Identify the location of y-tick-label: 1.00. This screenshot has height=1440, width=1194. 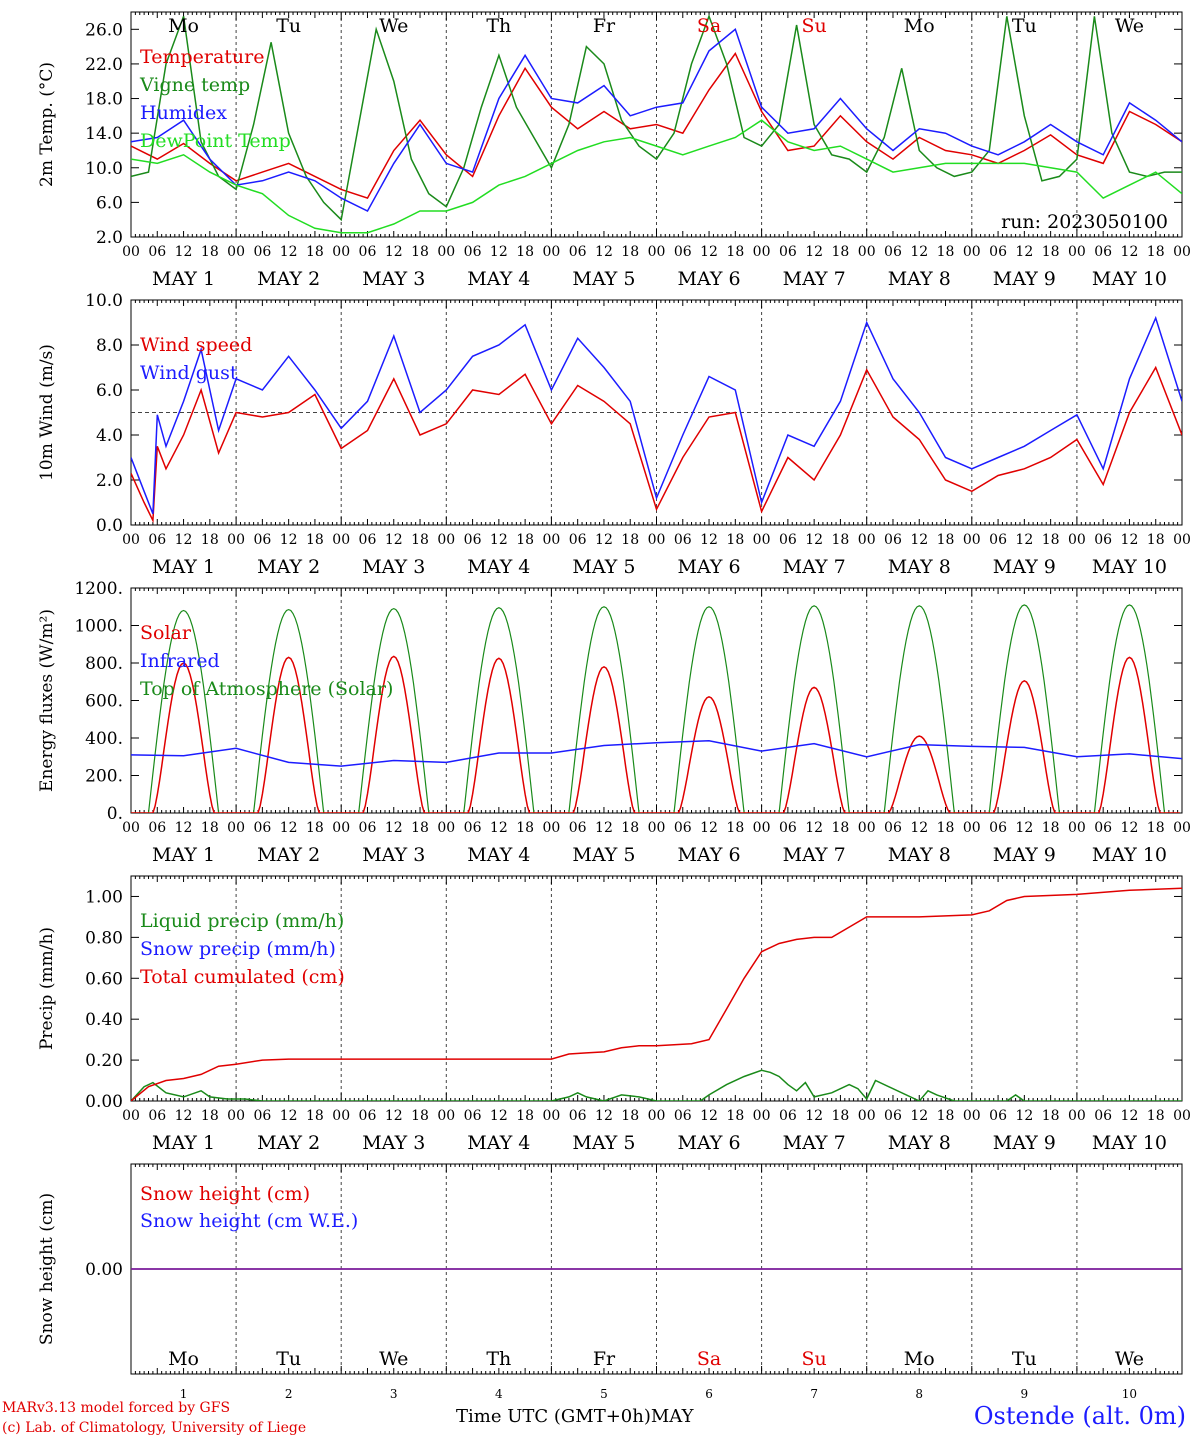
(104, 897).